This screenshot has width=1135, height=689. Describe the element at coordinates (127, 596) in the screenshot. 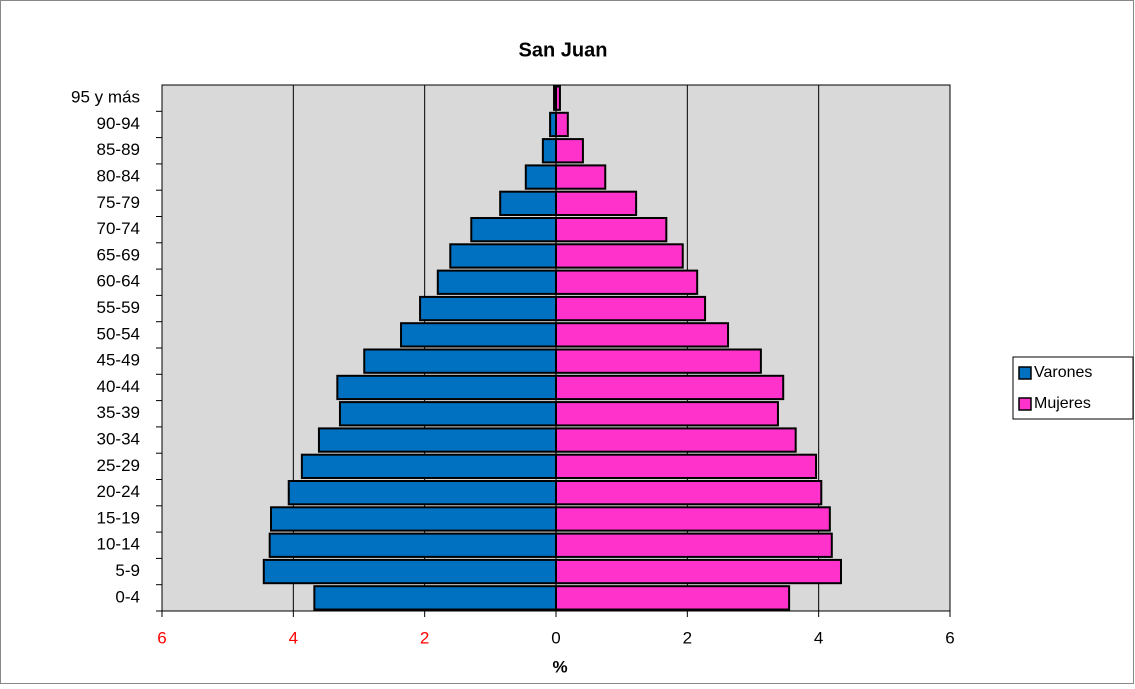

I see `y-tick-label: 0-4` at that location.